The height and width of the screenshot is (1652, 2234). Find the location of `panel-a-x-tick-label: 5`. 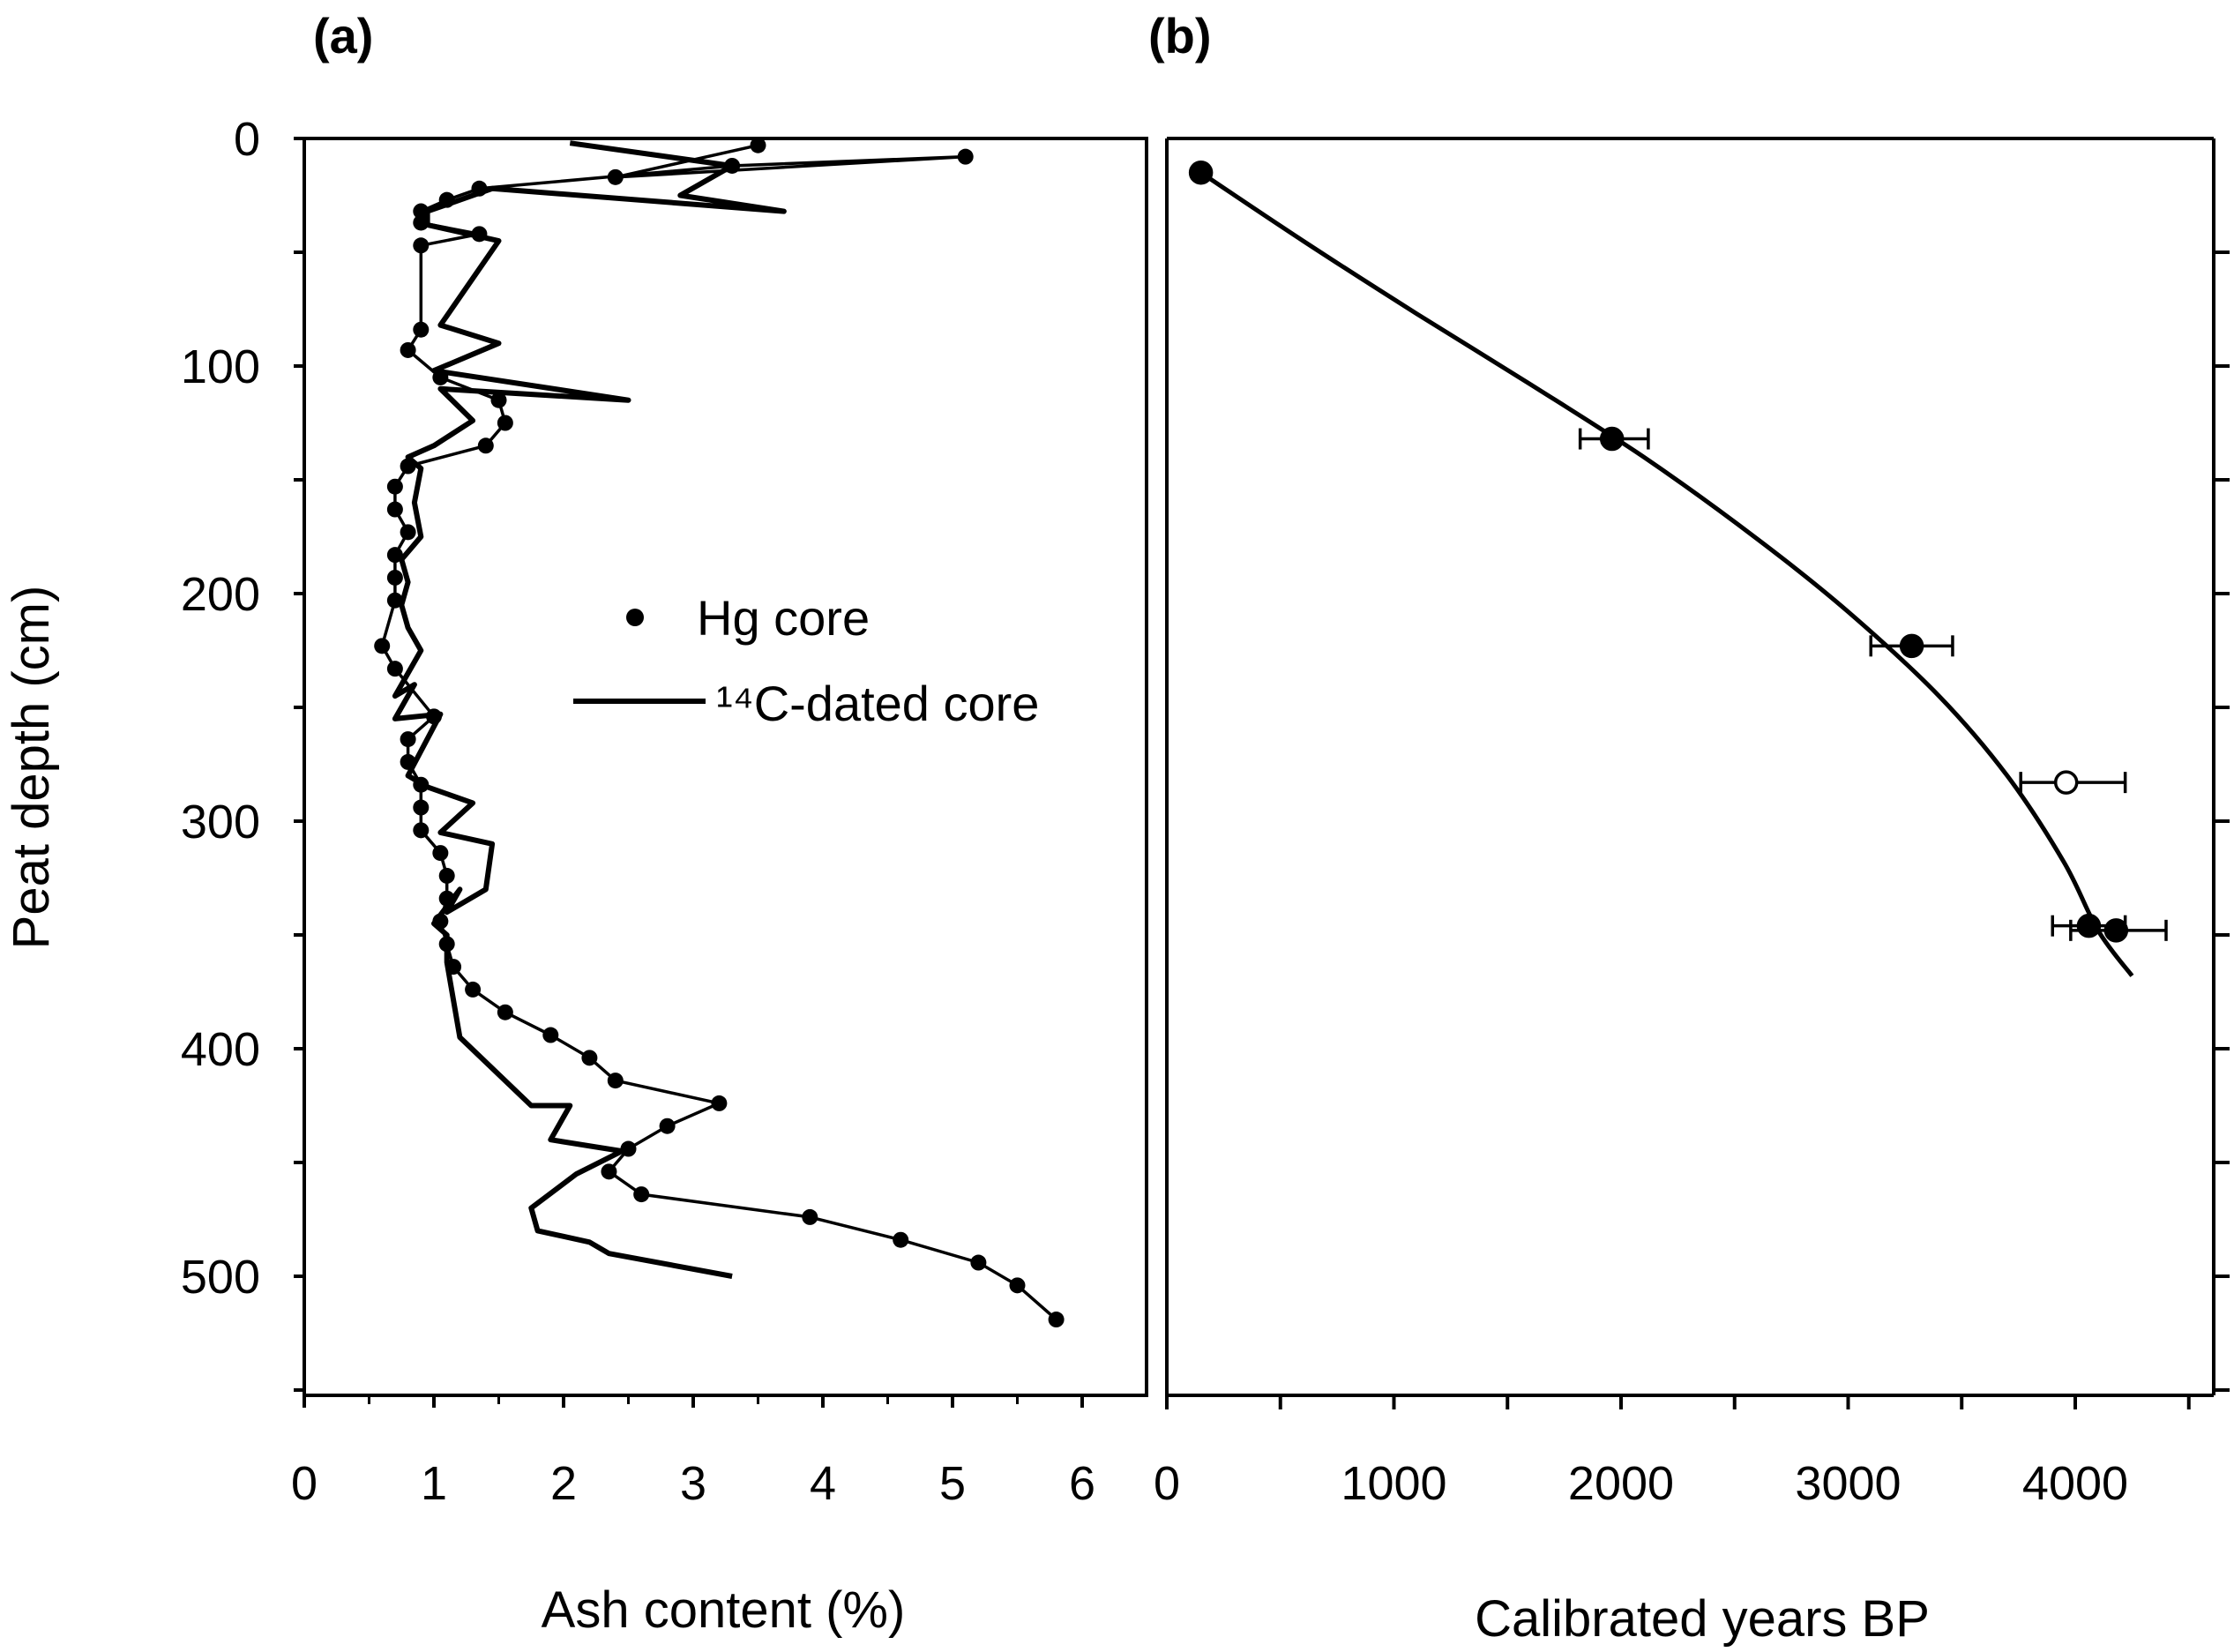

panel-a-x-tick-label: 5 is located at coordinates (952, 1483).